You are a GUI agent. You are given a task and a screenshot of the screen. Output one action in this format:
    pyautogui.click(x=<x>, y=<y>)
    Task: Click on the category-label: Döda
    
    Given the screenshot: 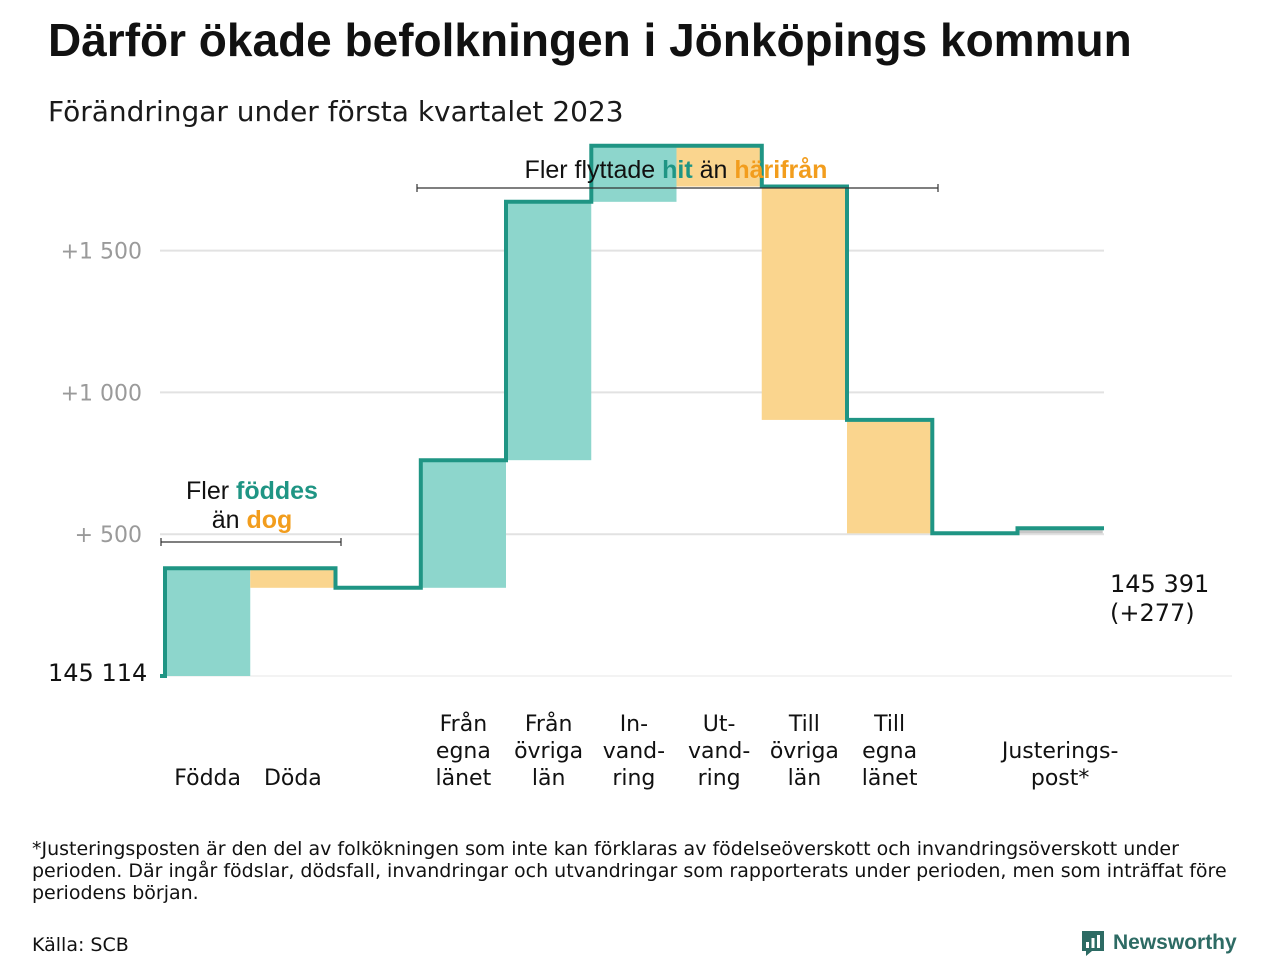 What is the action you would take?
    pyautogui.click(x=293, y=778)
    